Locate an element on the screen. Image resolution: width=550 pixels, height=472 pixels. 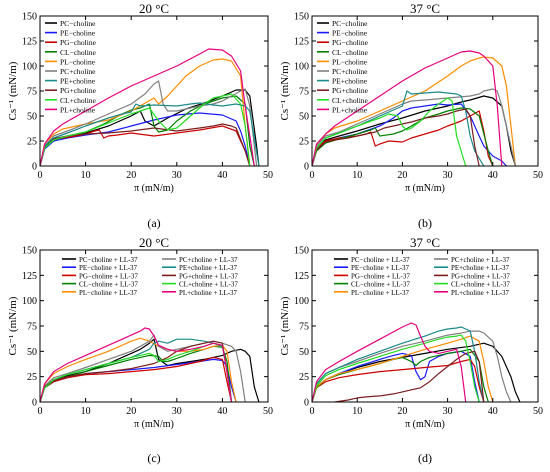
series-line-cl-minus is located at coordinates (403, 136).